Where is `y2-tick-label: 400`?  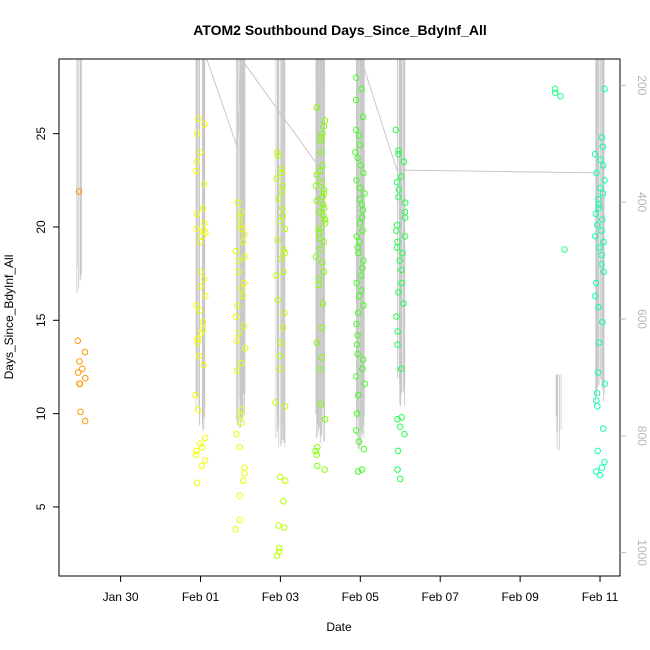
y2-tick-label: 400 is located at coordinates (642, 202).